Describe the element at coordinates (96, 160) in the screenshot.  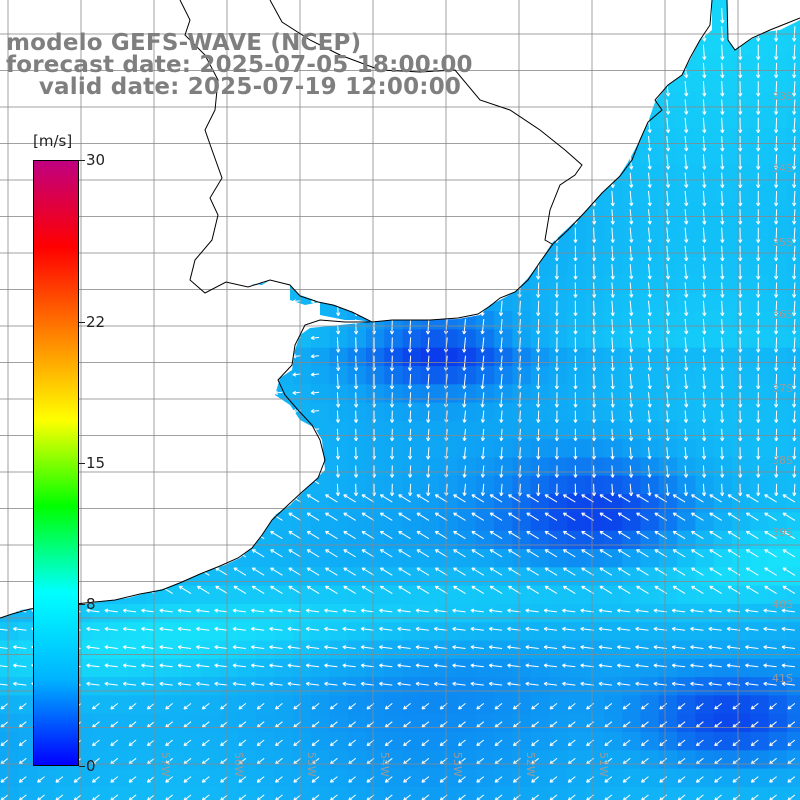
I see `colorbar-tick-label: 30` at that location.